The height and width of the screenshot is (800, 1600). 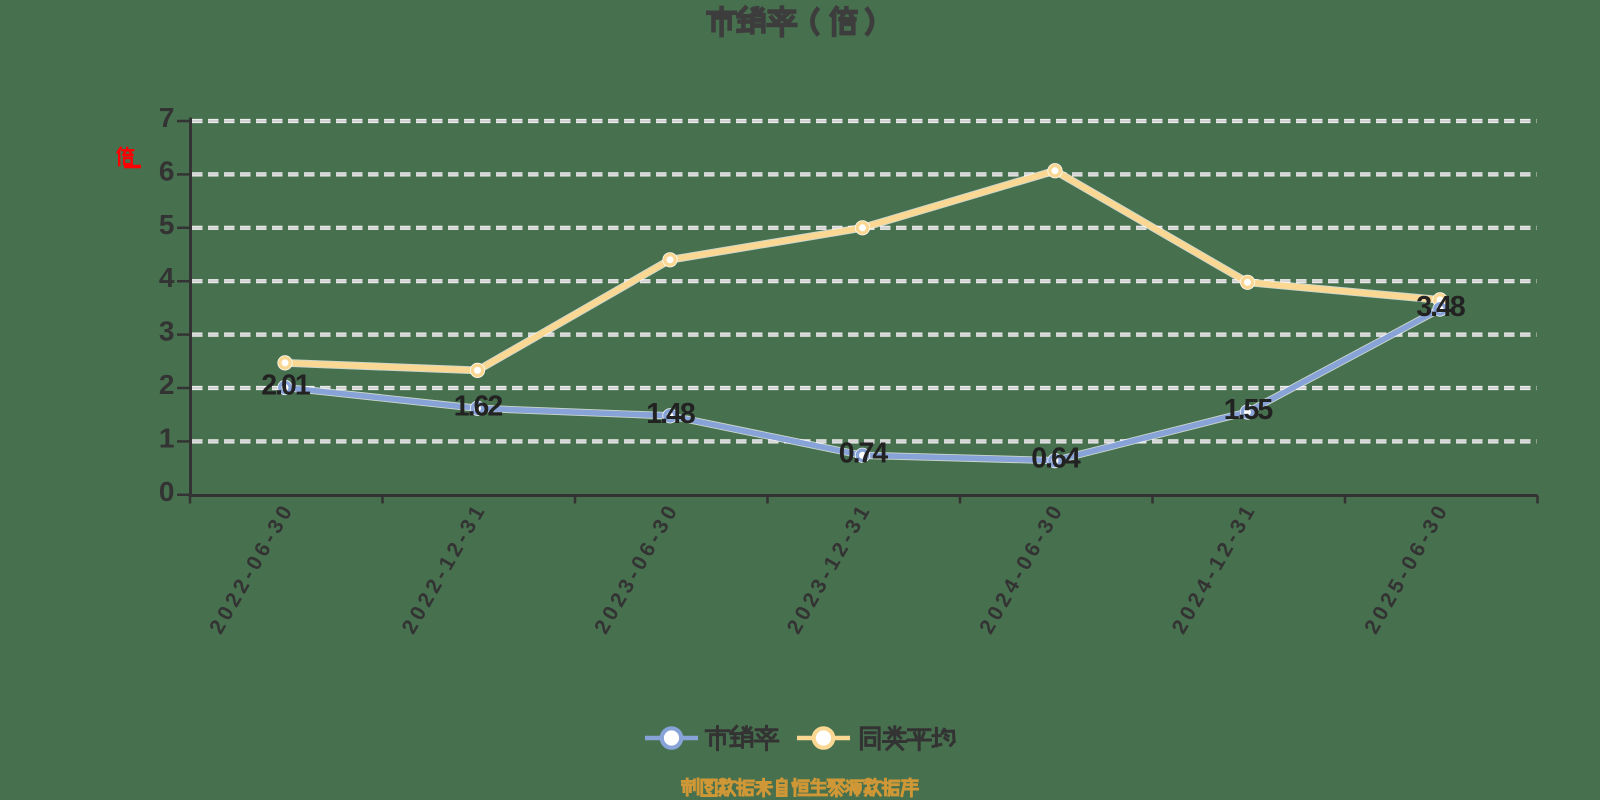 What do you see at coordinates (864, 453) in the screenshot?
I see `svg-text: 0.74` at bounding box center [864, 453].